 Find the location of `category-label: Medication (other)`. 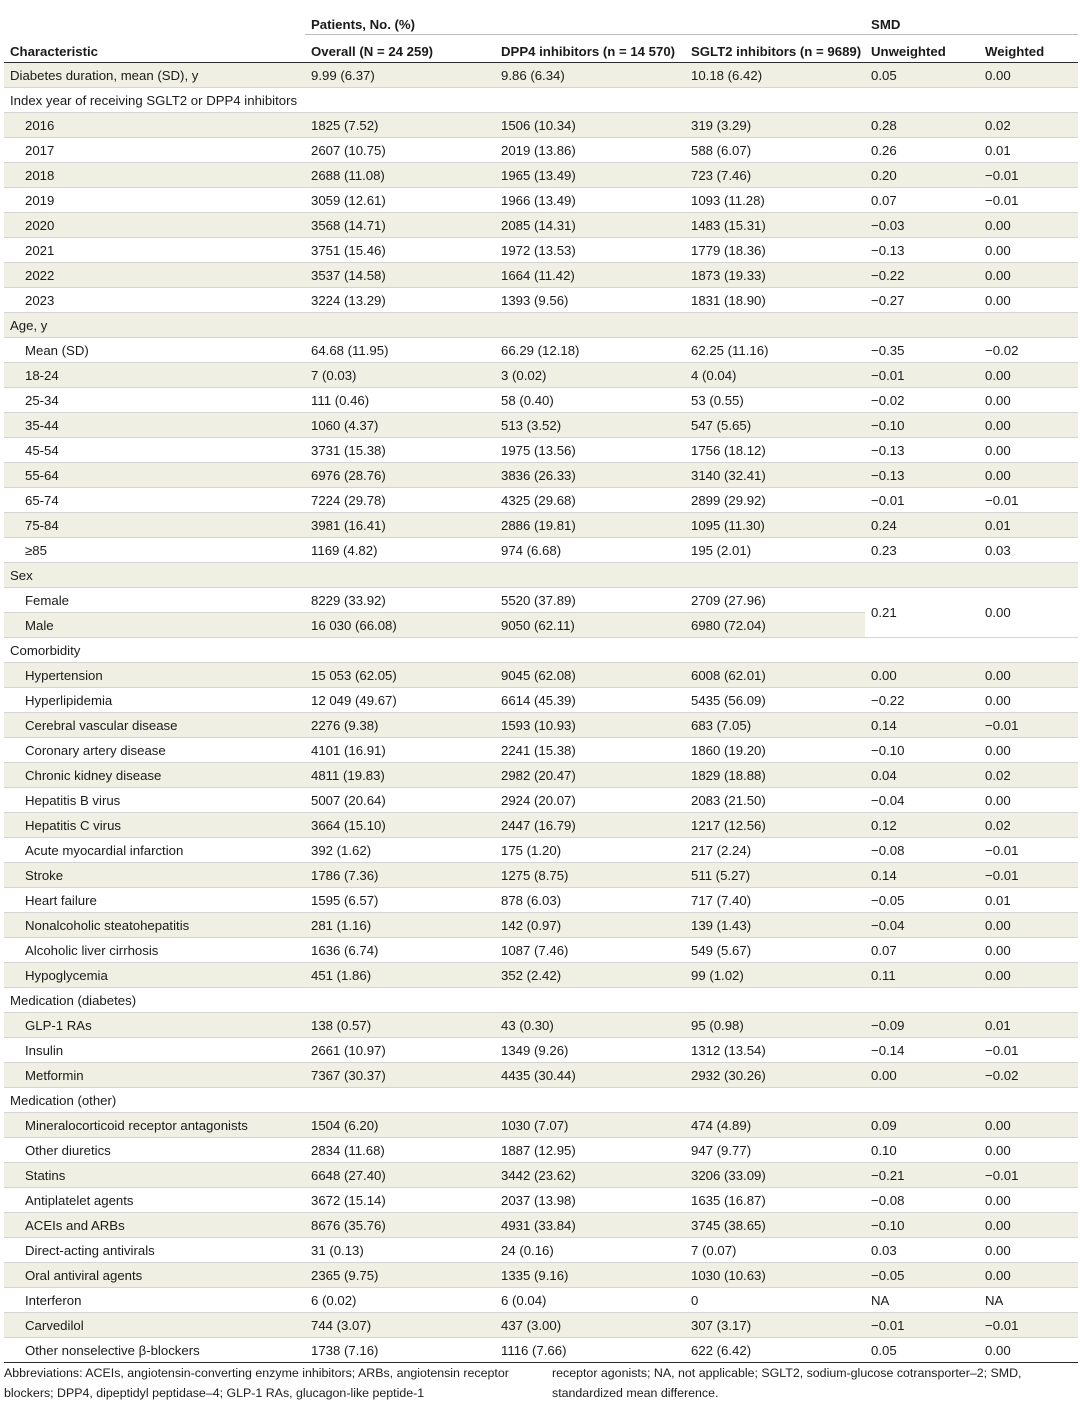

category-label: Medication (other) is located at coordinates (541, 1100).